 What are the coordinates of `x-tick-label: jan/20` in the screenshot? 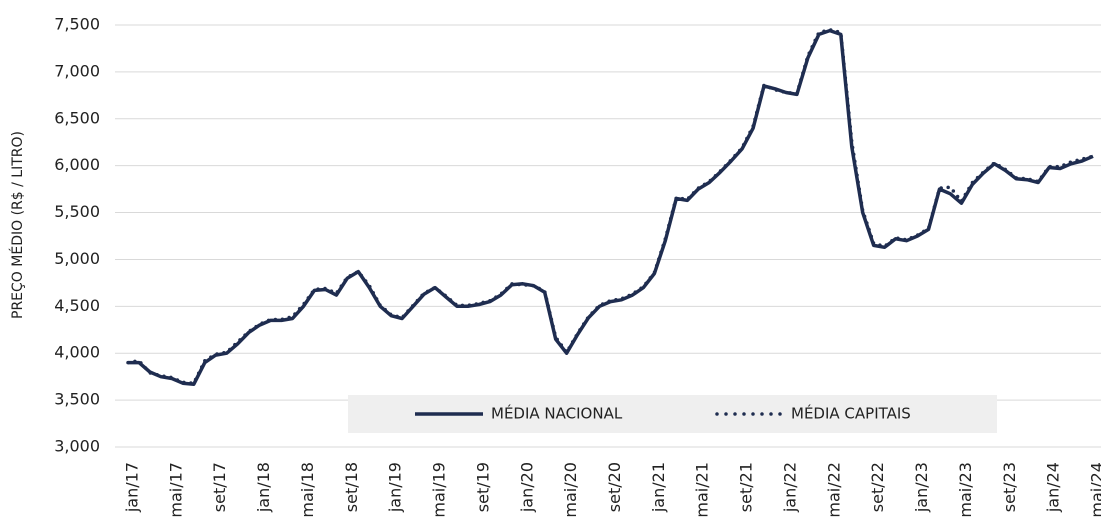 It's located at (526, 487).